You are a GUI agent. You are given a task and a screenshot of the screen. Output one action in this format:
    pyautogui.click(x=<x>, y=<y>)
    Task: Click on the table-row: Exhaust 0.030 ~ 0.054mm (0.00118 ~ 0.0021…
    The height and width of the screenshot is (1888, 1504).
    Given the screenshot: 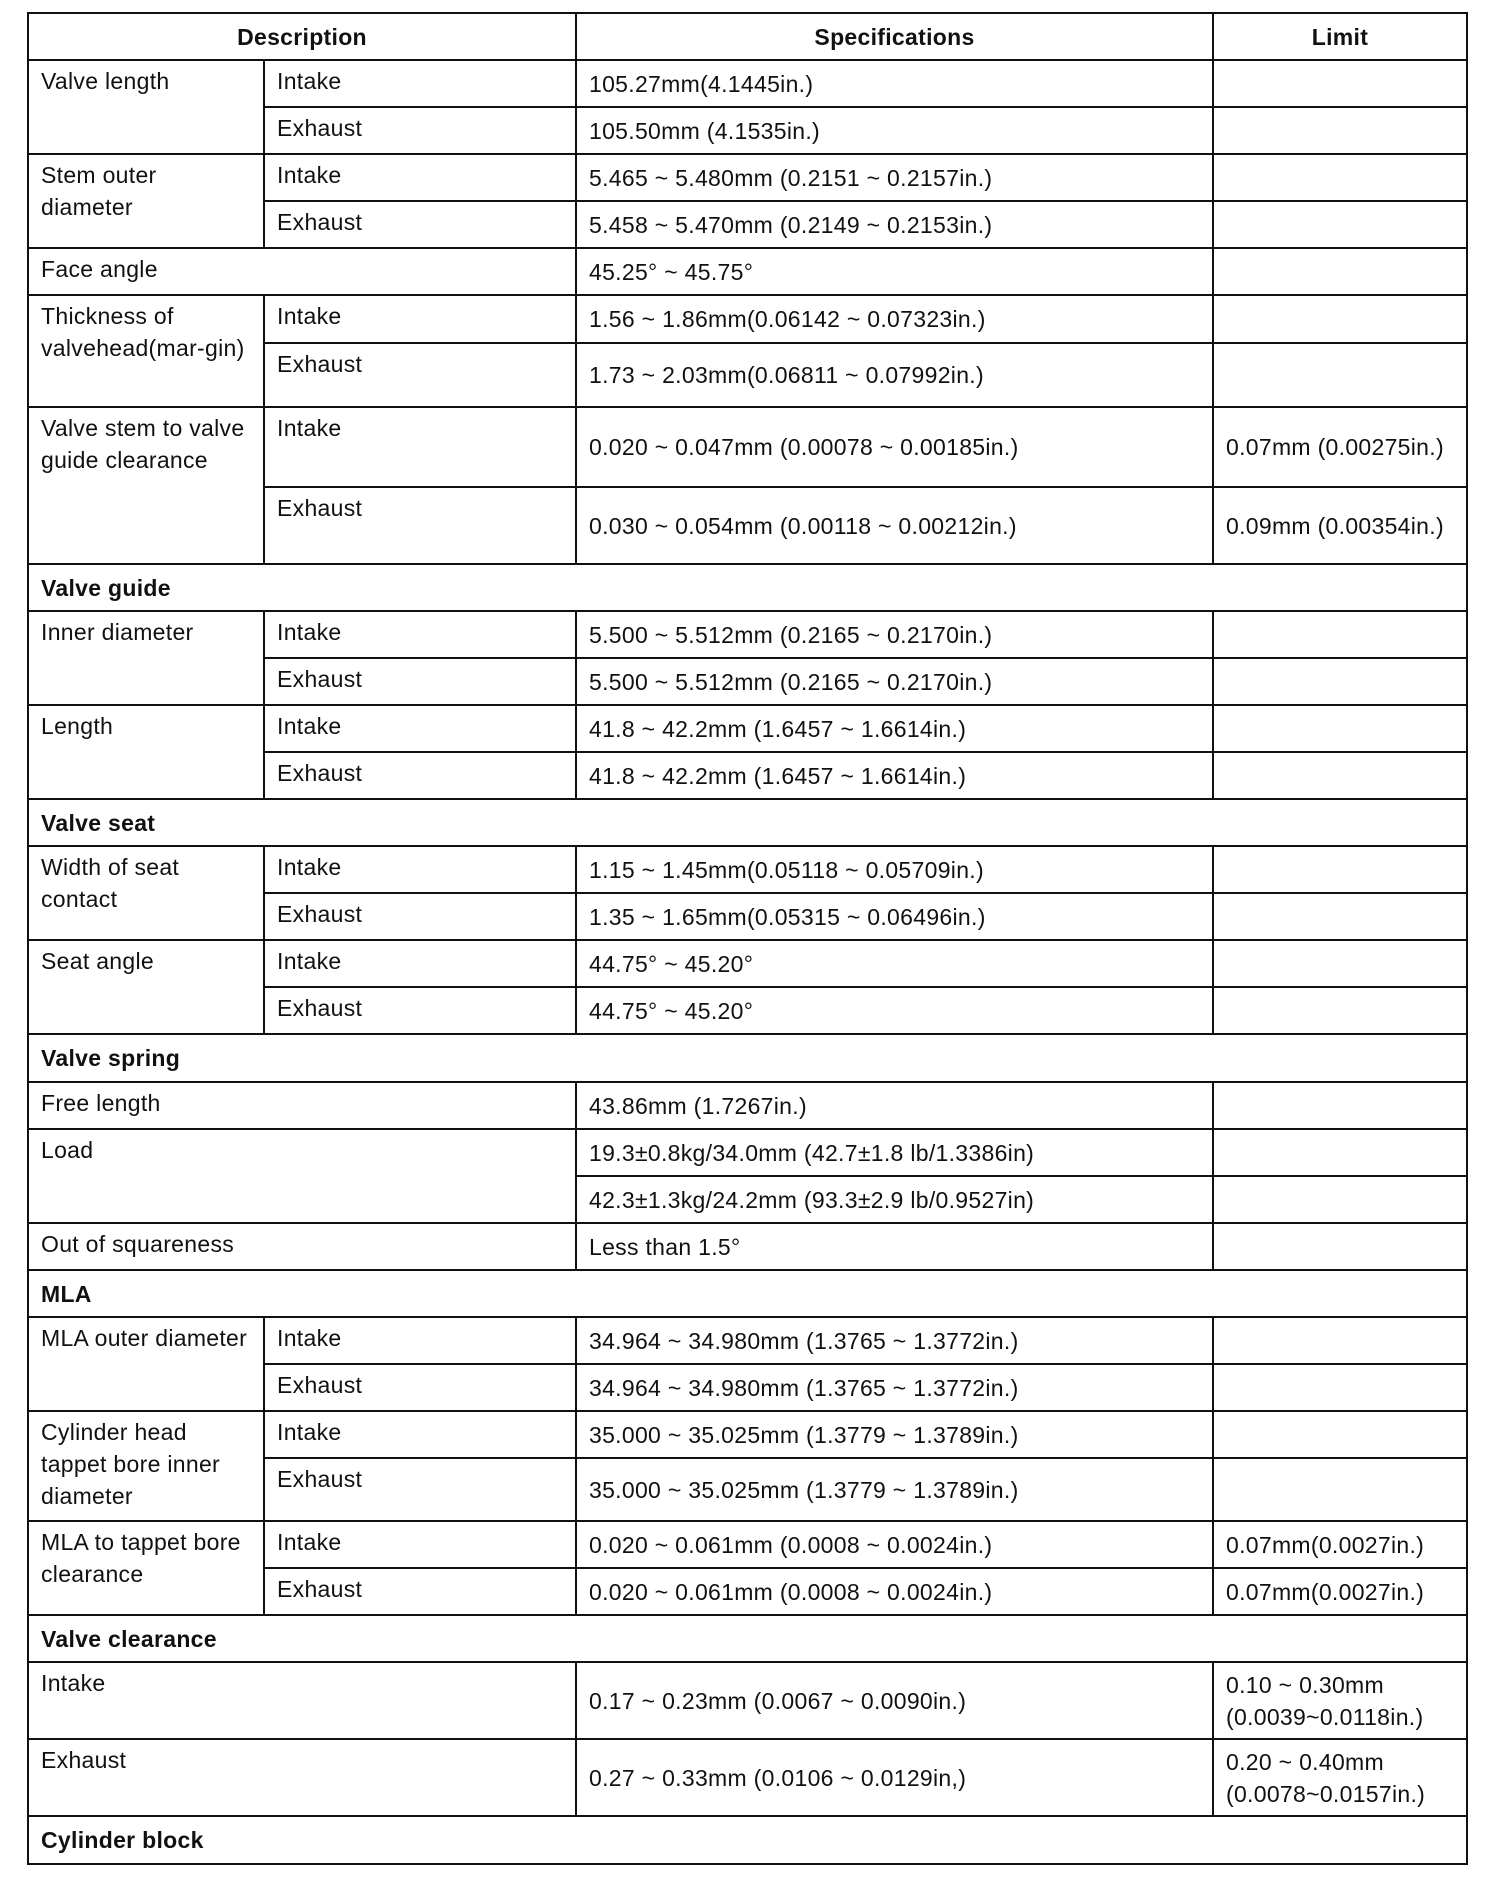 What is the action you would take?
    pyautogui.click(x=748, y=525)
    